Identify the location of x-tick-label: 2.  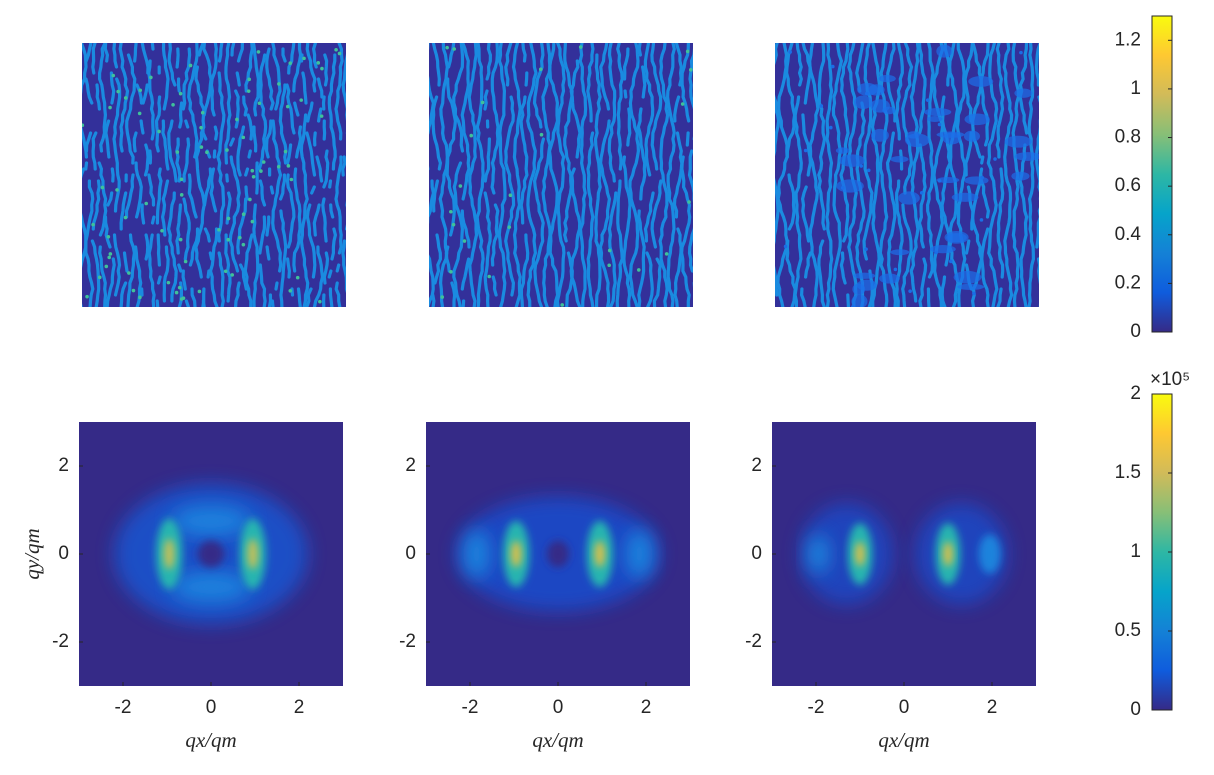
(646, 707).